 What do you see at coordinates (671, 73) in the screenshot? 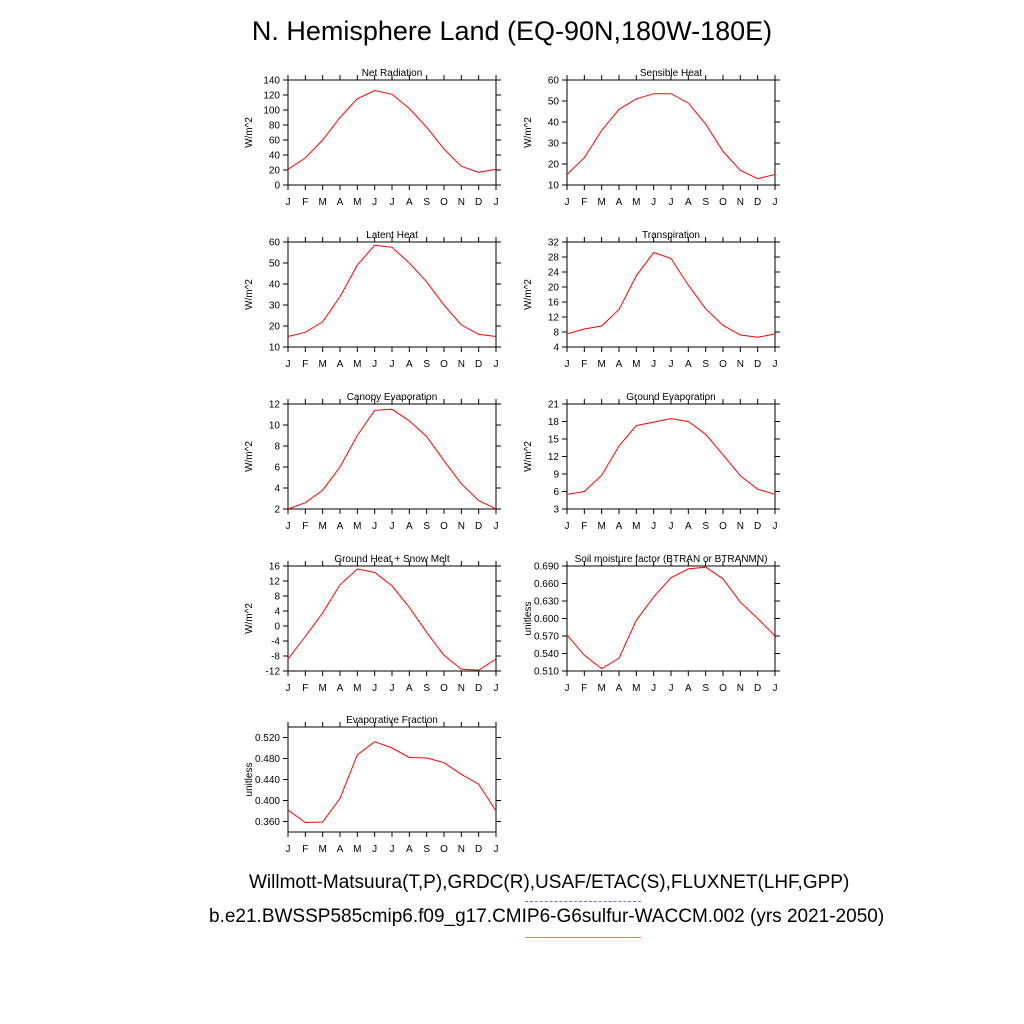
I see `chart-title: Sensible Heat` at bounding box center [671, 73].